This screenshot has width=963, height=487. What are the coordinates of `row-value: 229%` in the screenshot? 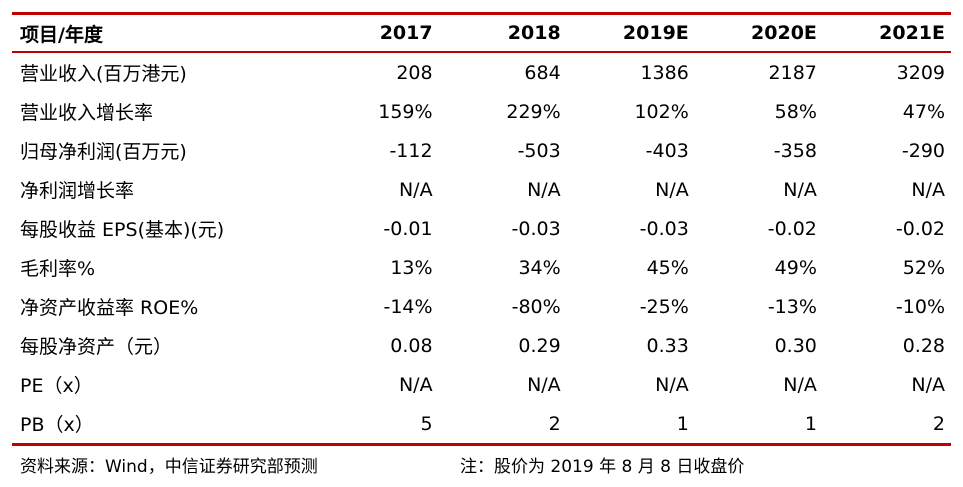 It's located at (533, 111).